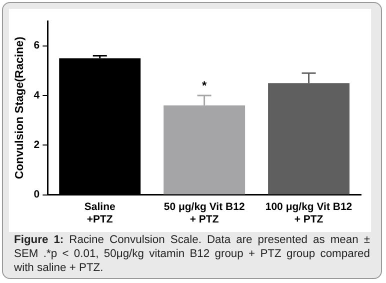 This screenshot has height=283, width=386. Describe the element at coordinates (204, 85) in the screenshot. I see `annotation: *` at that location.